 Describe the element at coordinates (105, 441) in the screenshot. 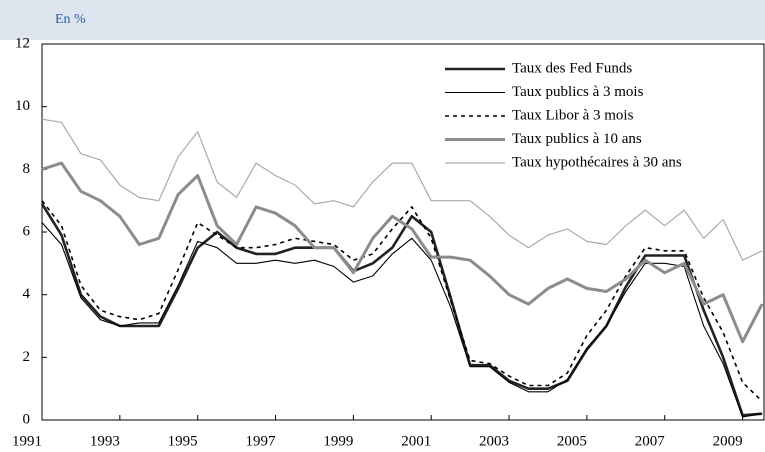

I see `x-tick-label: 1993` at that location.